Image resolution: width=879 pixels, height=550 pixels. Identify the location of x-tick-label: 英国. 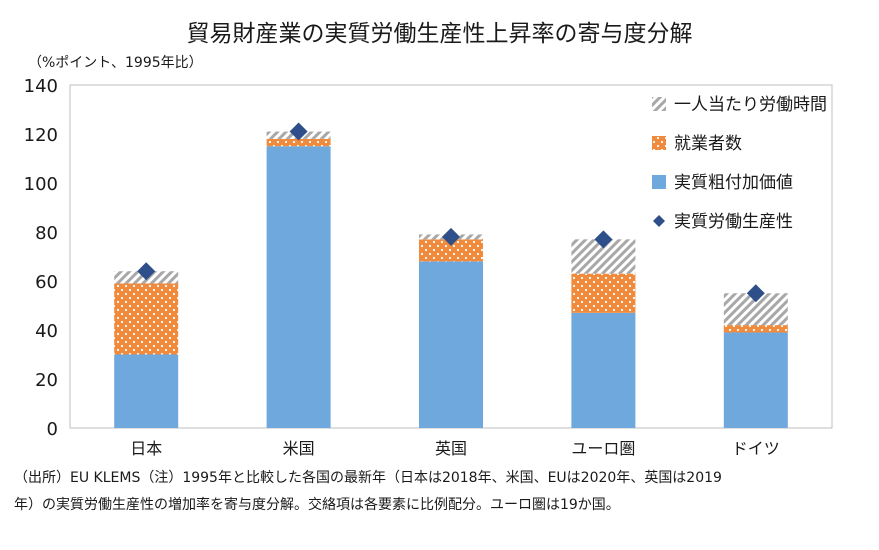
(451, 448).